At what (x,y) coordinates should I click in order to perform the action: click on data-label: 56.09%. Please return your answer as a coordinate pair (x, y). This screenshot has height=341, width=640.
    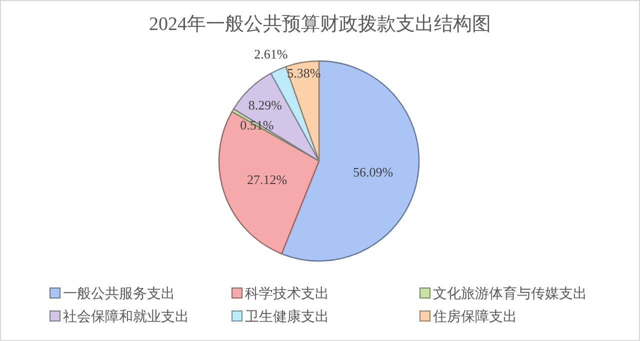
    Looking at the image, I should click on (373, 172).